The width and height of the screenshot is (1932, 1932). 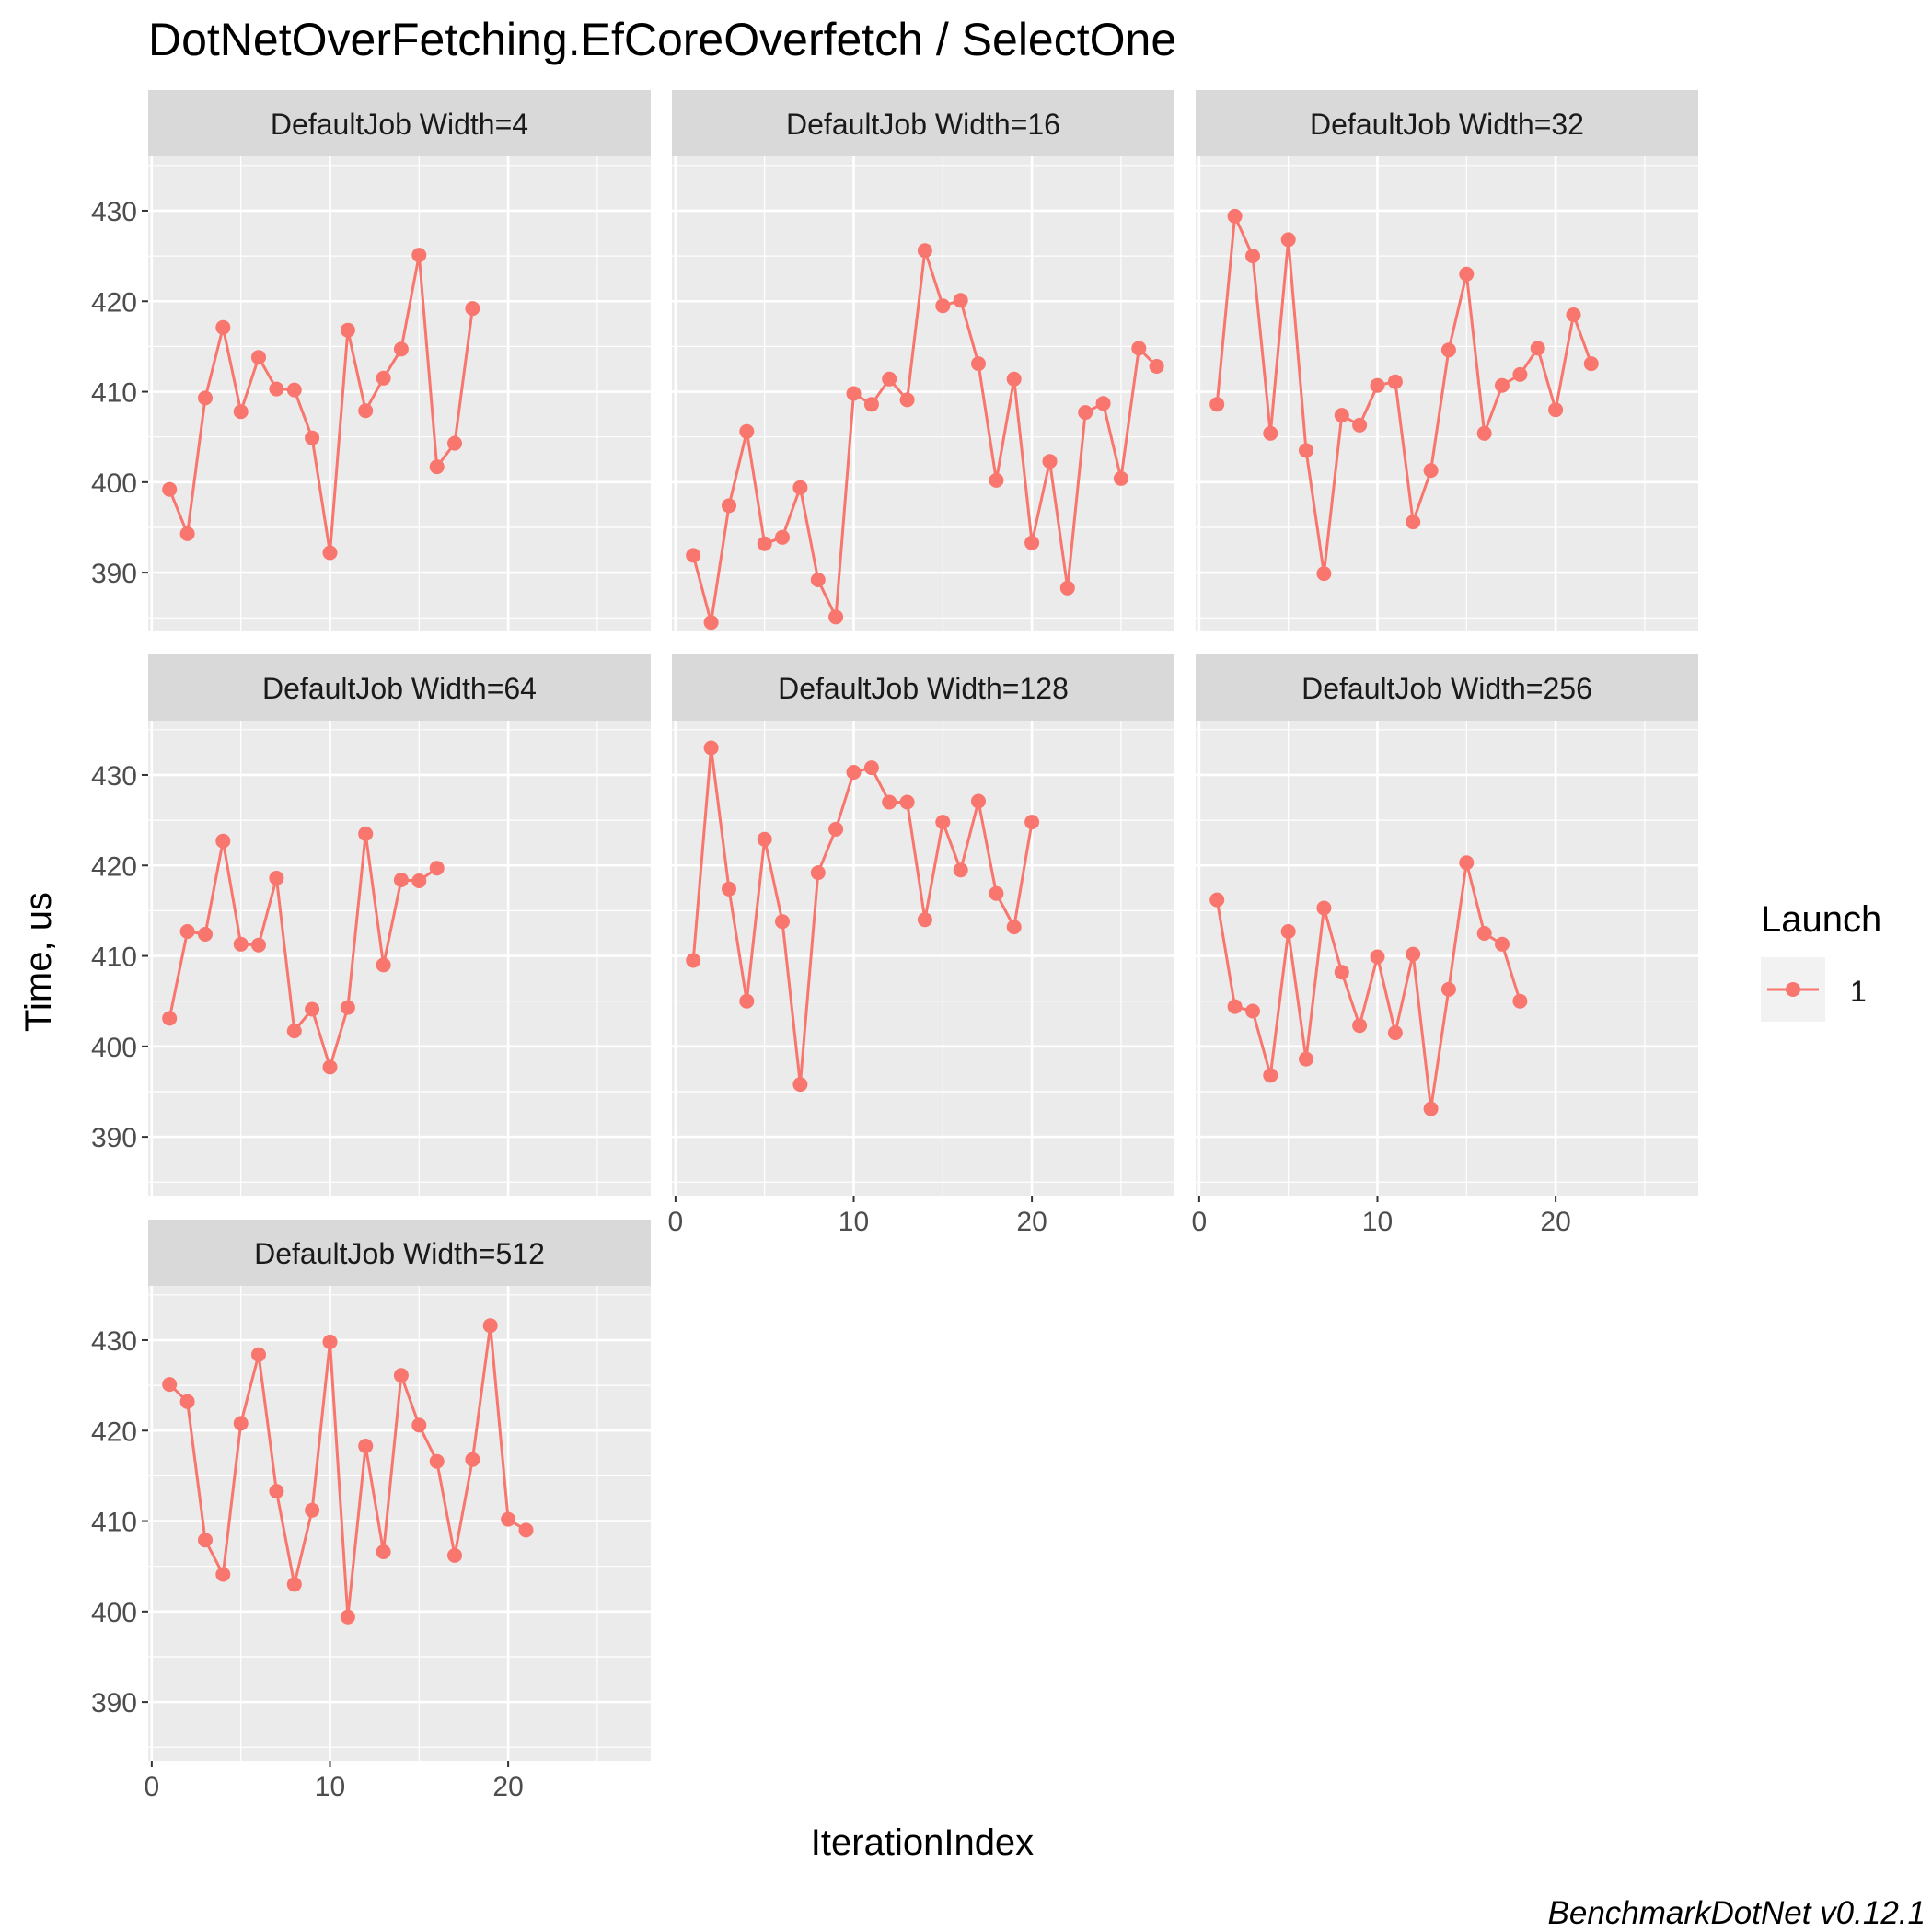 What do you see at coordinates (923, 1843) in the screenshot?
I see `x-axis-title: IterationIndex` at bounding box center [923, 1843].